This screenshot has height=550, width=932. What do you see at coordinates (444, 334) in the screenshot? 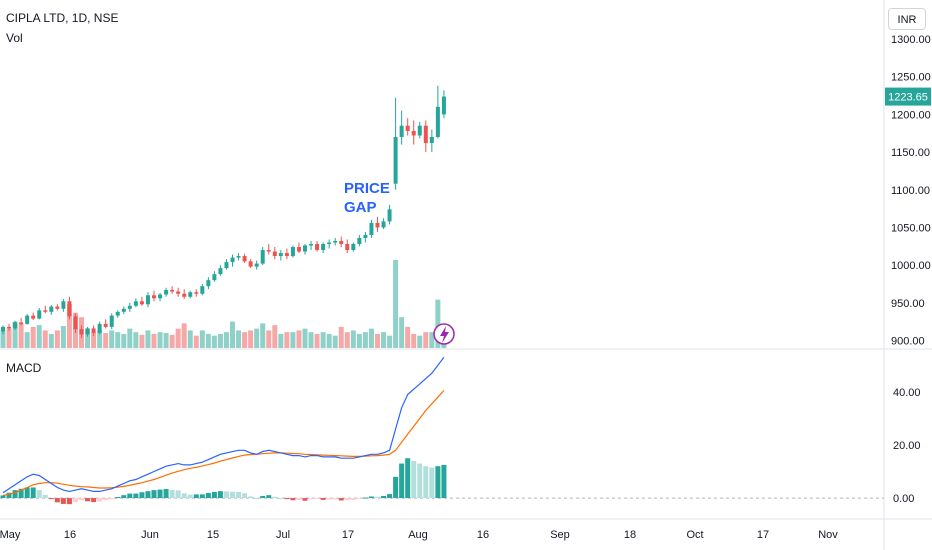
I see `lightning-icon-glyph` at bounding box center [444, 334].